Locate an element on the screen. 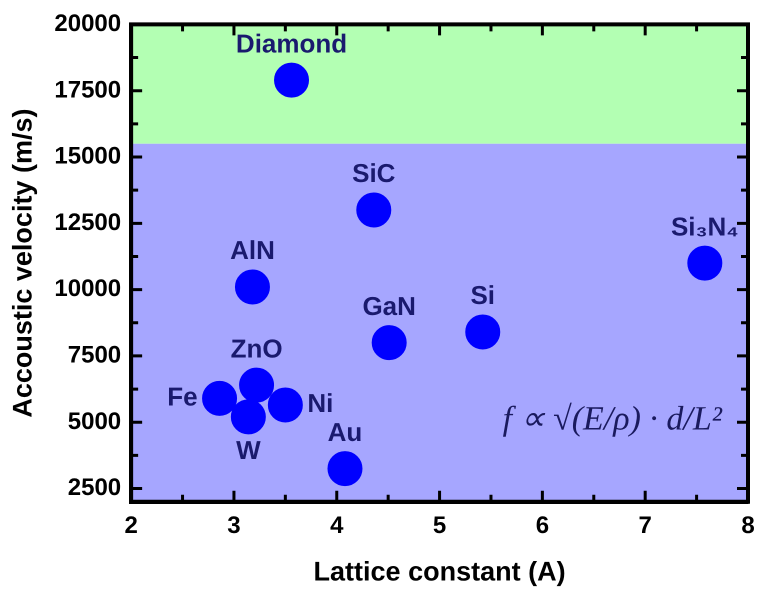 The width and height of the screenshot is (767, 595). annotation: Ni is located at coordinates (320, 403).